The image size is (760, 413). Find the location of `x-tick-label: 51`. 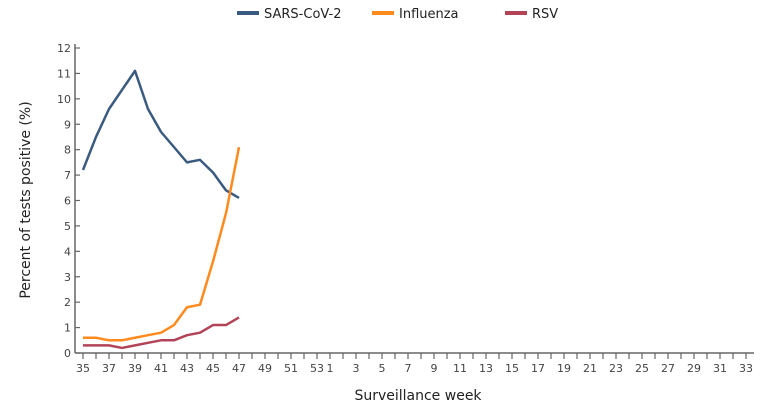

x-tick-label: 51 is located at coordinates (291, 368).